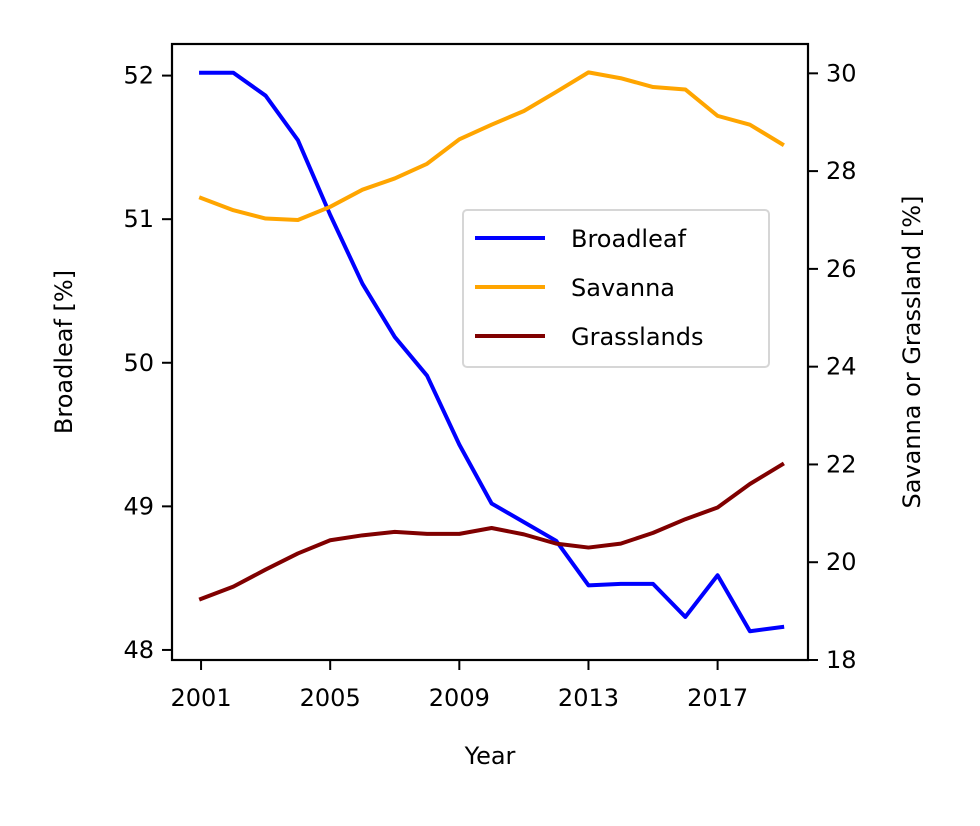 This screenshot has width=980, height=826. Describe the element at coordinates (623, 288) in the screenshot. I see `legend-label-savanna: Savanna` at that location.